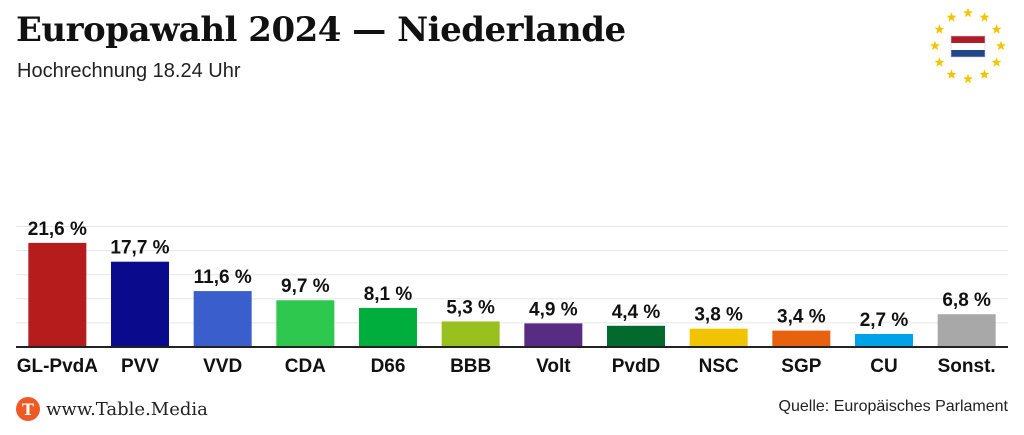  What do you see at coordinates (58, 366) in the screenshot?
I see `x-tick-label: GL-PvdA` at bounding box center [58, 366].